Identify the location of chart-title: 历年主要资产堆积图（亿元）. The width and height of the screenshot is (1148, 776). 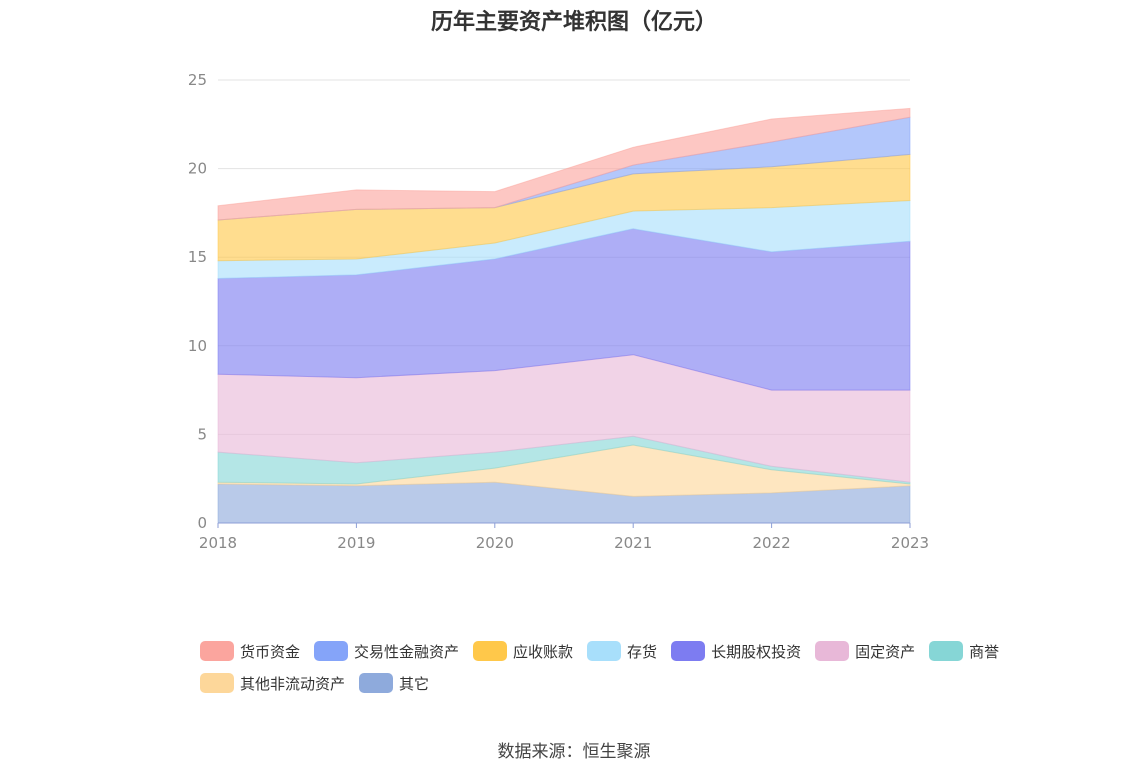
(573, 22).